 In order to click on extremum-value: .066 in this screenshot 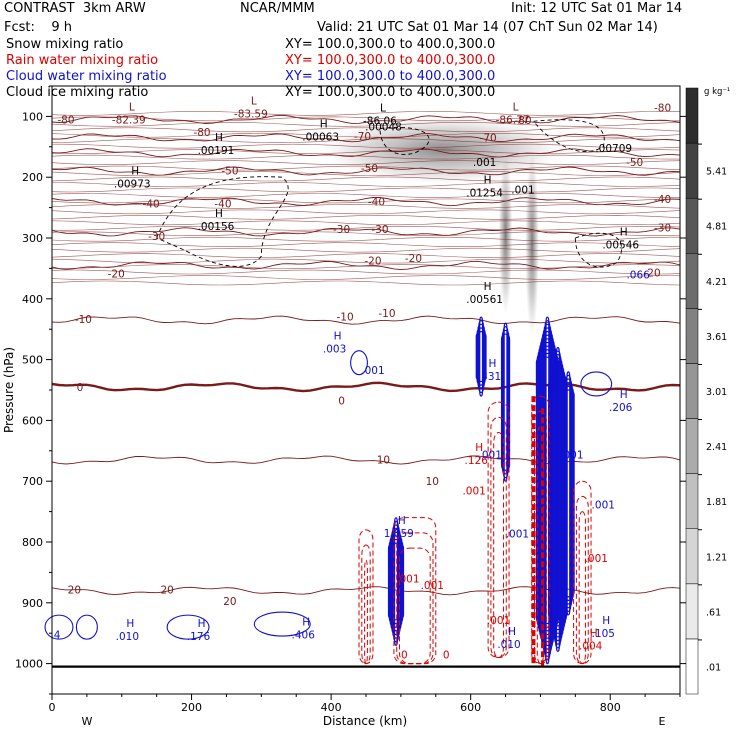, I will do `click(638, 275)`.